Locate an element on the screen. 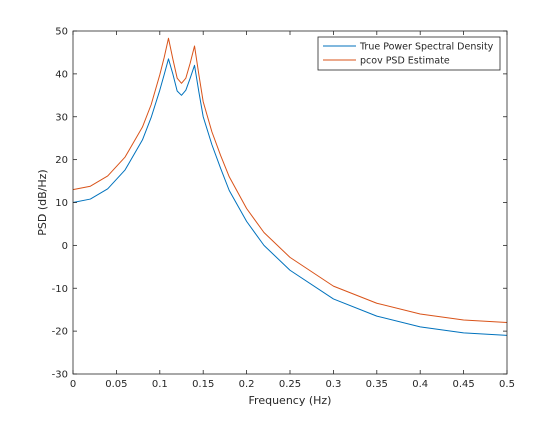 This screenshot has width=560, height=424. y-tick-label: -30 is located at coordinates (60, 375).